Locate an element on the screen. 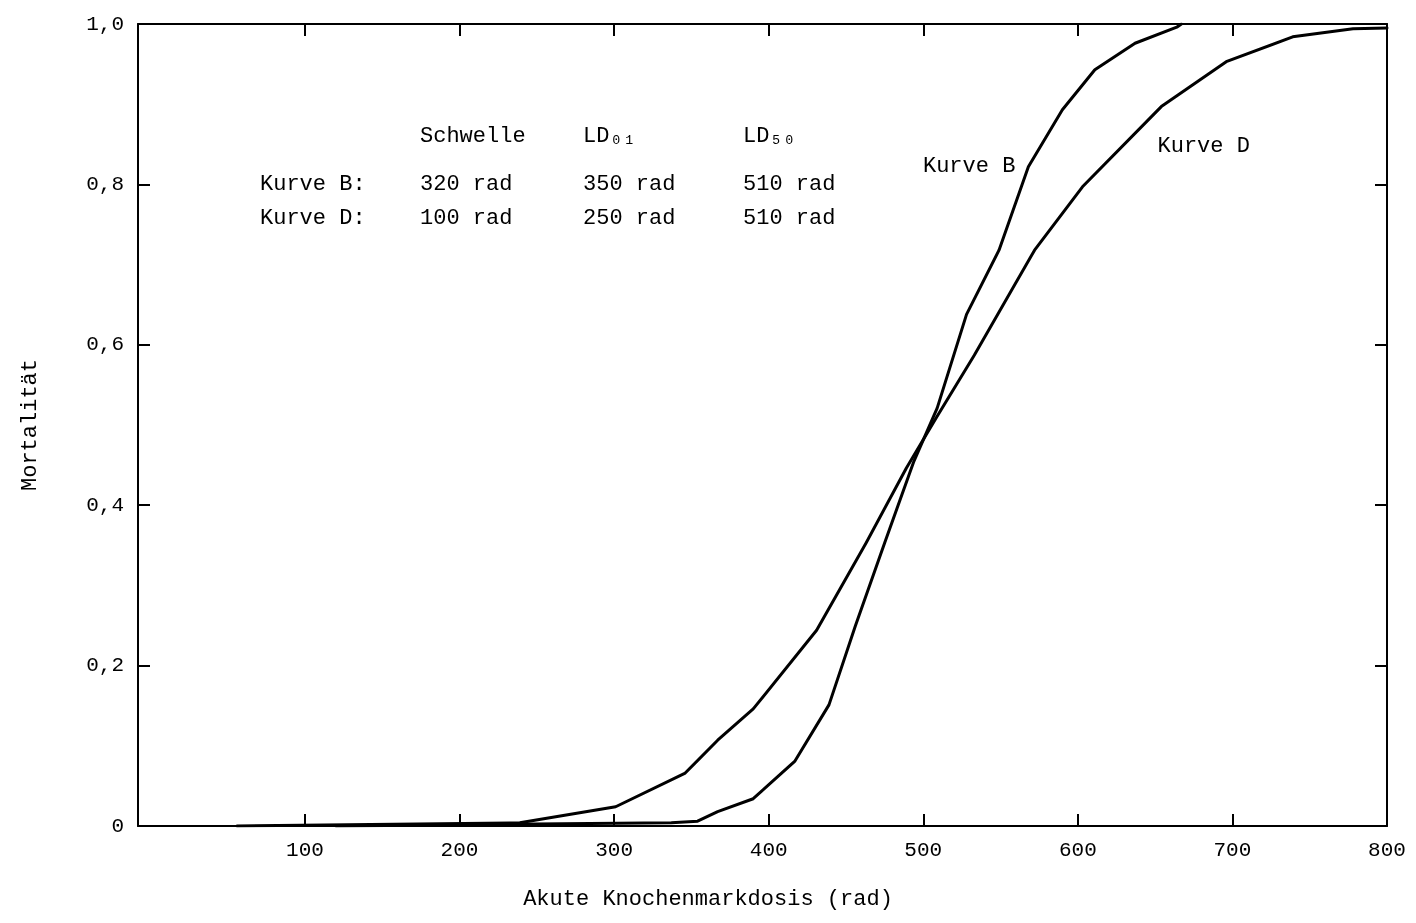  x-tick-label: 200 is located at coordinates (459, 850).